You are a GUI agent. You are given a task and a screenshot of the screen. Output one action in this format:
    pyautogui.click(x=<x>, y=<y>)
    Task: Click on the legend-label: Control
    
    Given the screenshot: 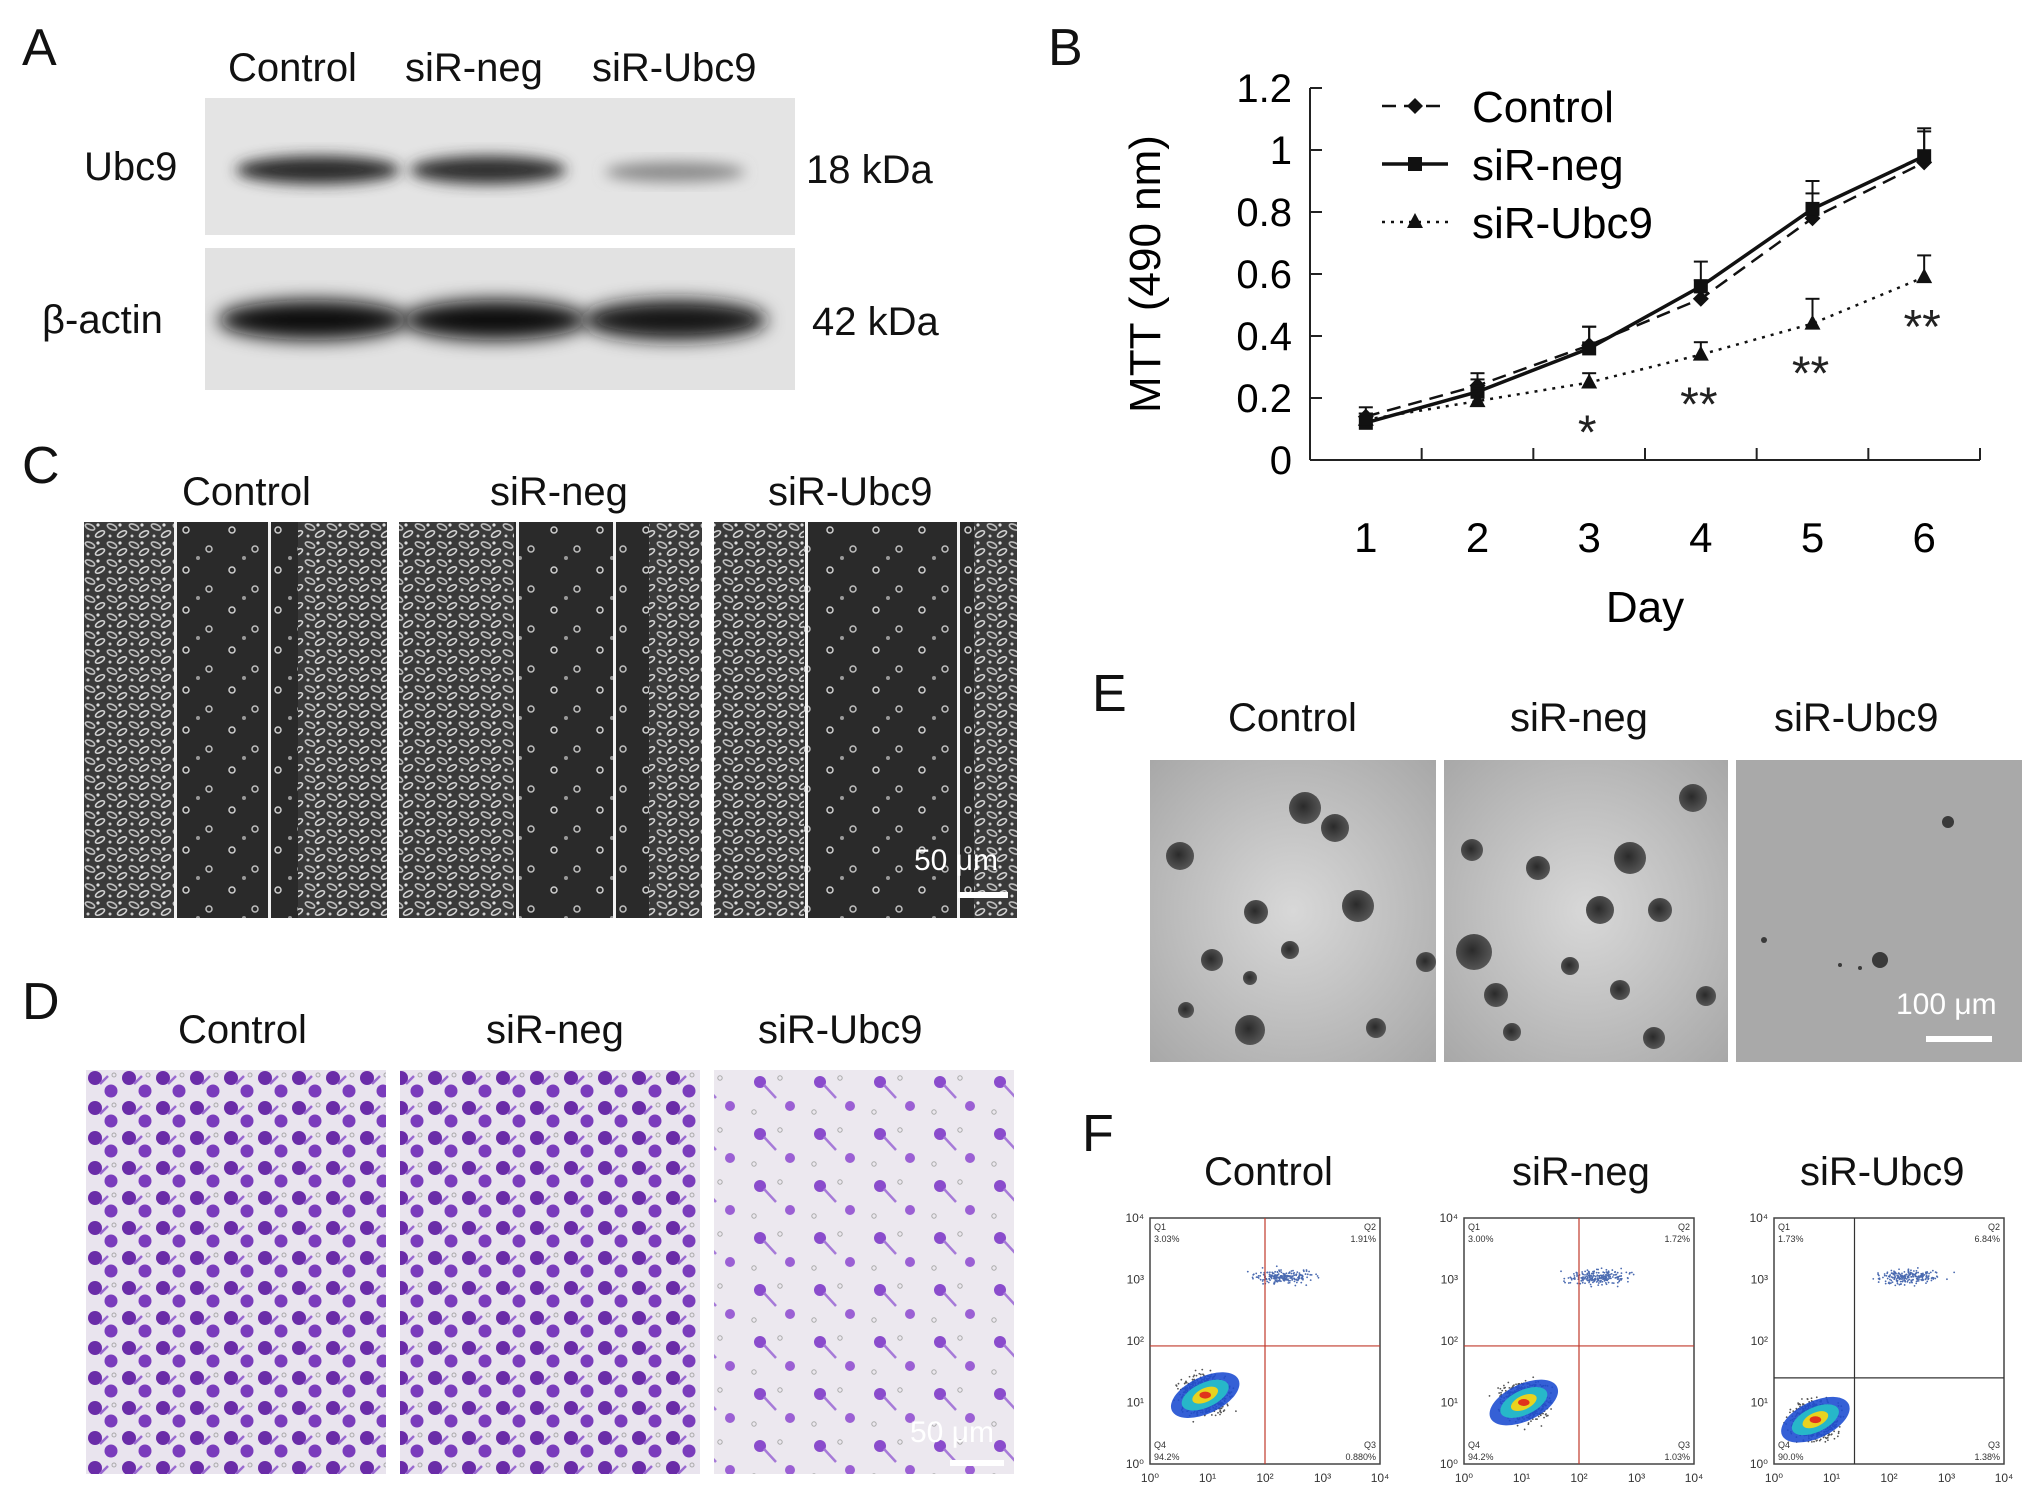 What is the action you would take?
    pyautogui.click(x=1543, y=107)
    